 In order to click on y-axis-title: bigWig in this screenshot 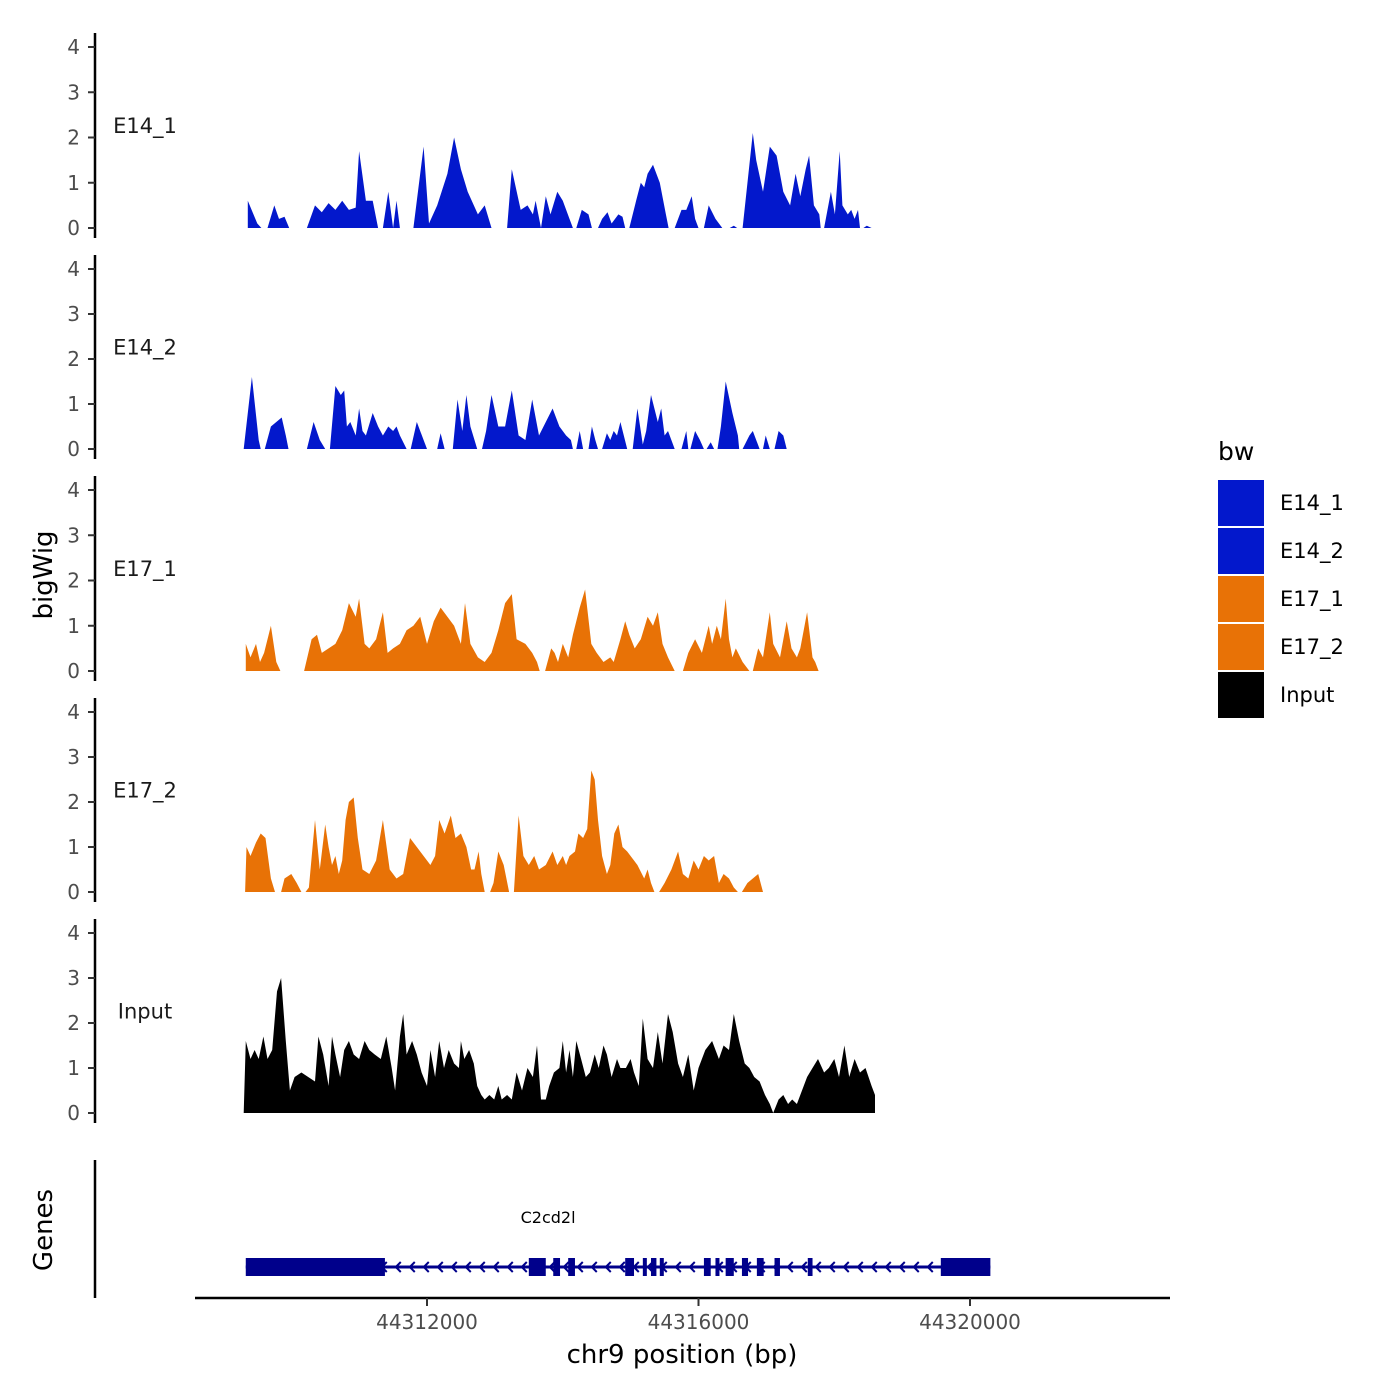, I will do `click(44, 574)`.